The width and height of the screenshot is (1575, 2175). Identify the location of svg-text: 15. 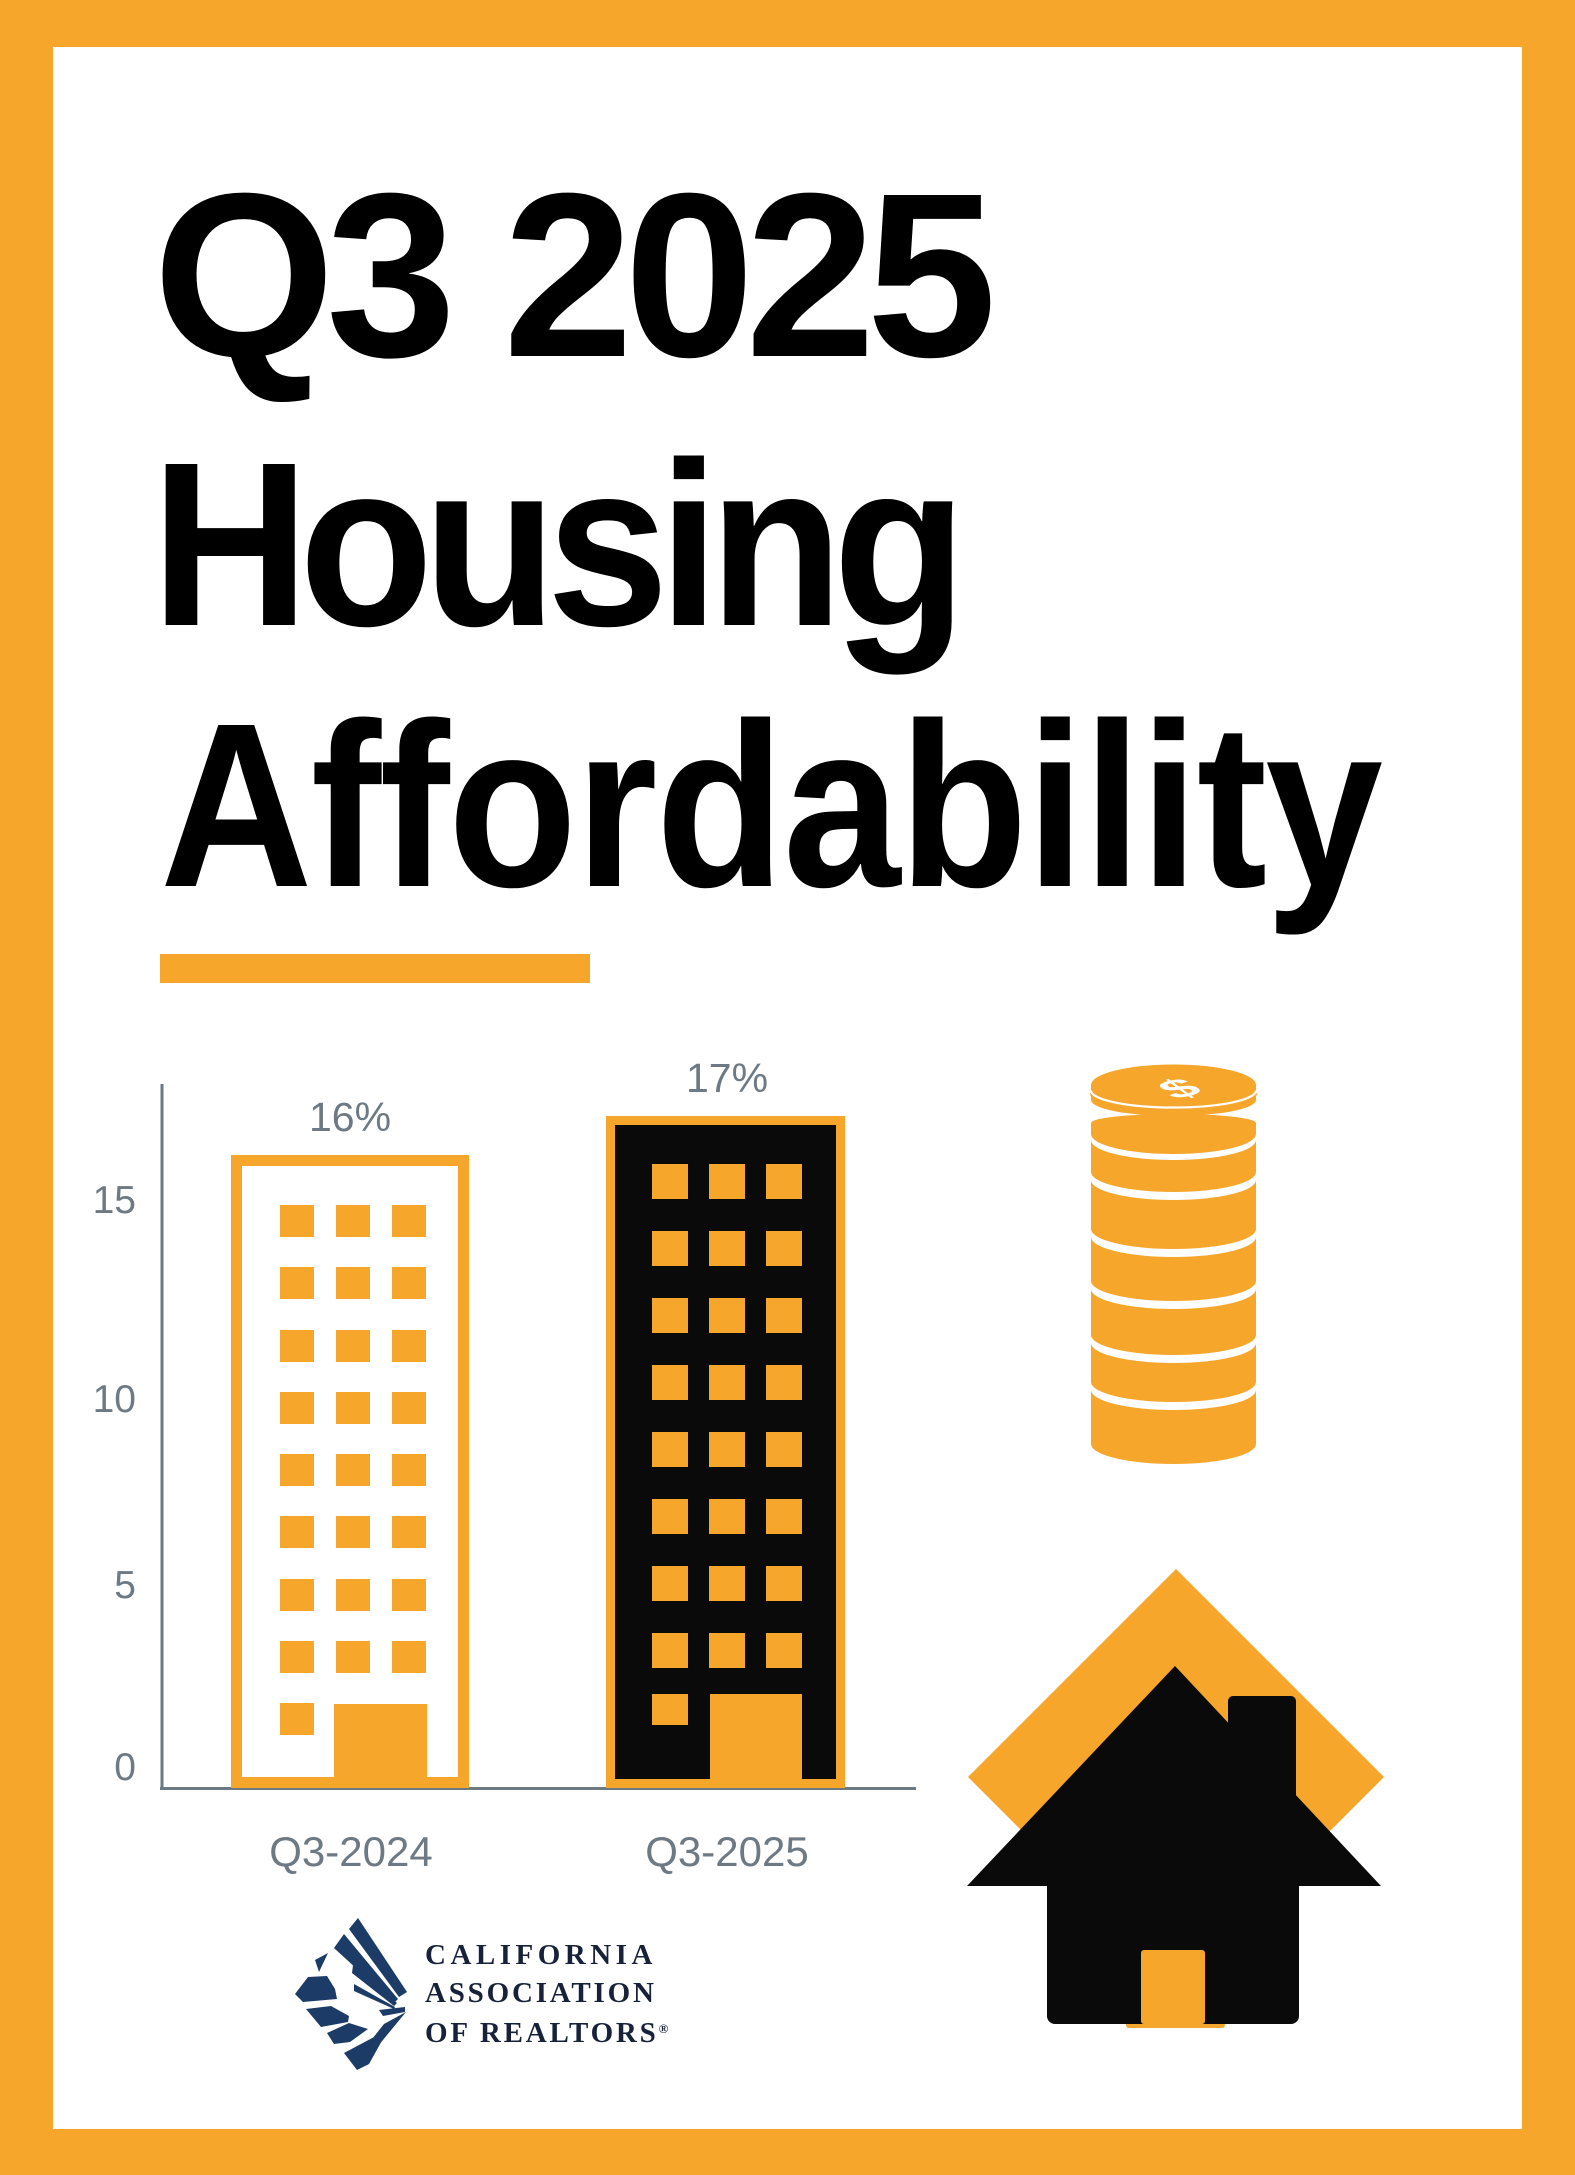
(114, 1200).